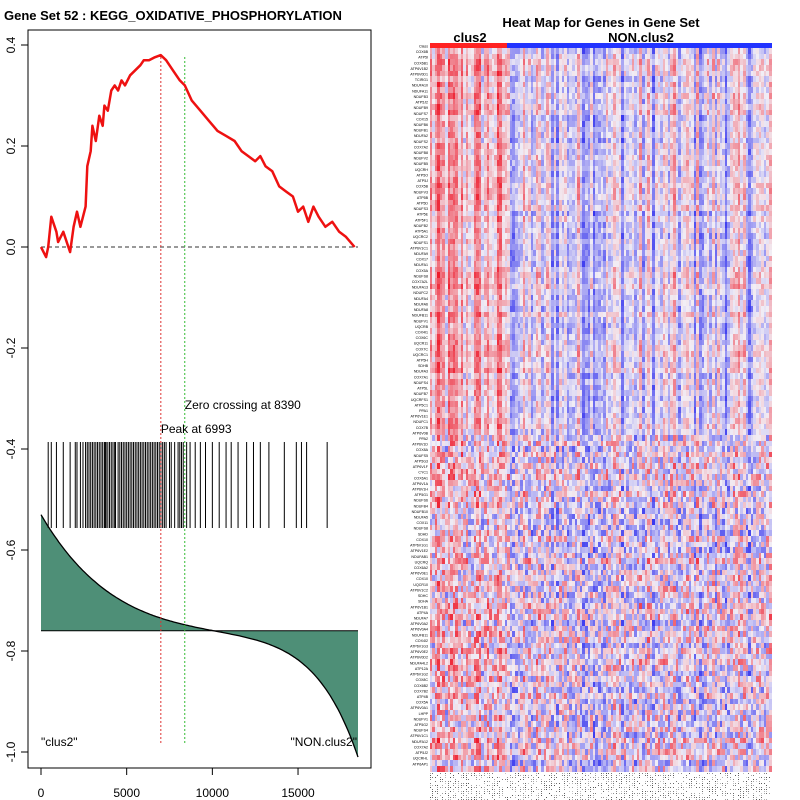 This screenshot has height=800, width=800. Describe the element at coordinates (422, 669) in the screenshot. I see `heatmap-row-label: ATP12A` at that location.